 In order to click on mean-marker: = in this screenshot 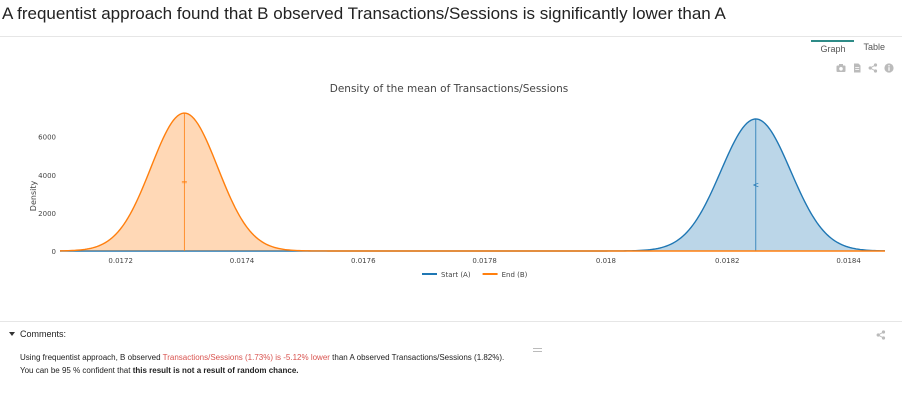, I will do `click(184, 182)`.